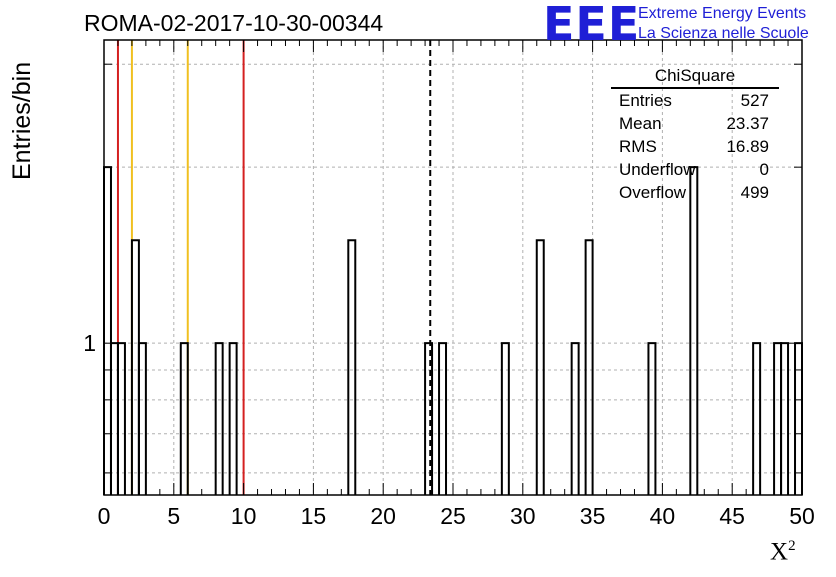  I want to click on stat-name: Entries, so click(645, 100).